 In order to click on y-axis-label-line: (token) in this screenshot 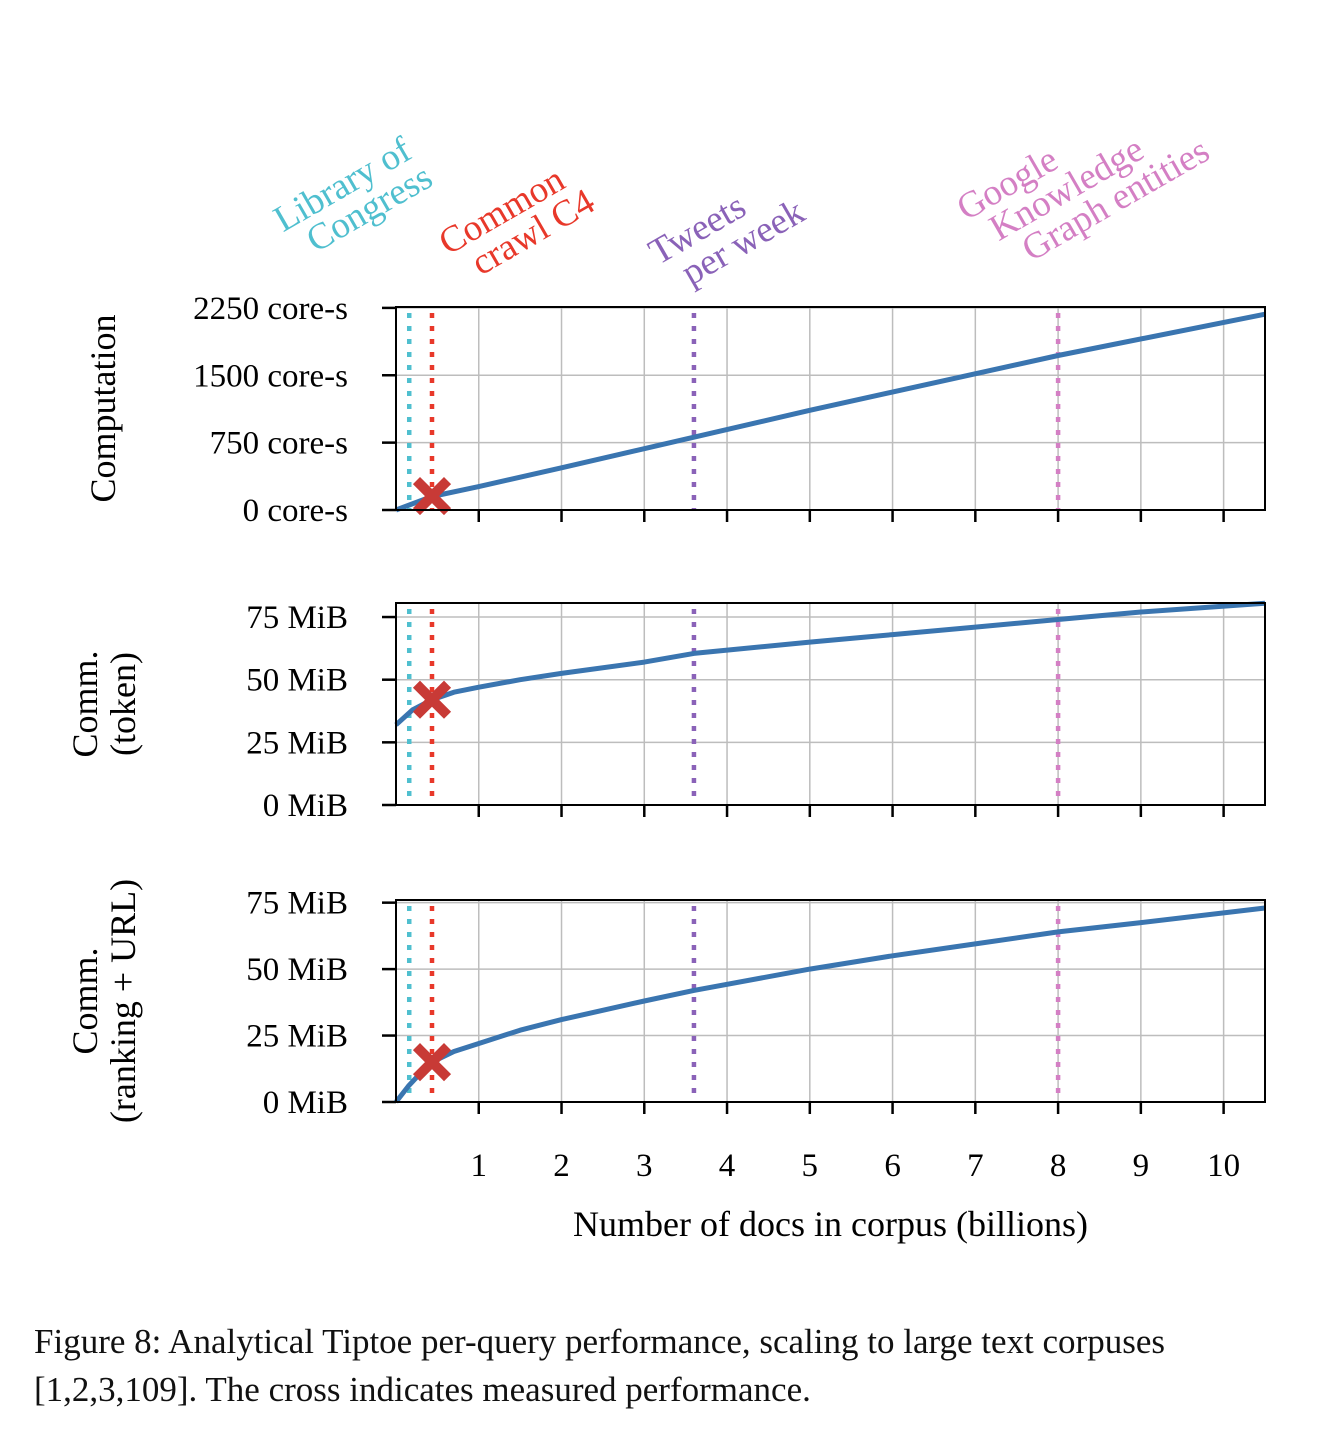, I will do `click(123, 704)`.